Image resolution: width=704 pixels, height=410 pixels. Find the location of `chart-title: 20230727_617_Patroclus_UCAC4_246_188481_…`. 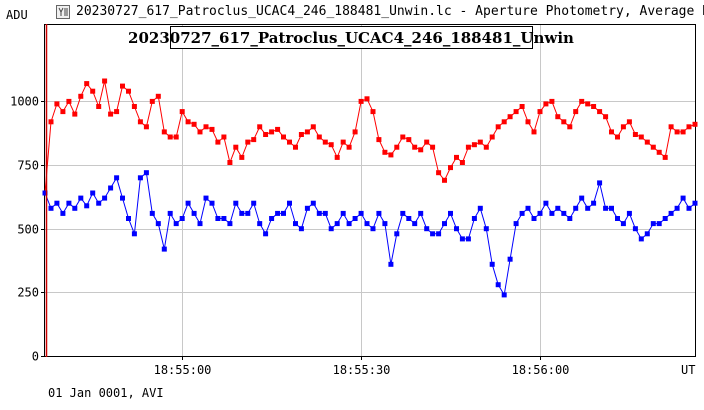

chart-title: 20230727_617_Patroclus_UCAC4_246_188481_… is located at coordinates (351, 38).